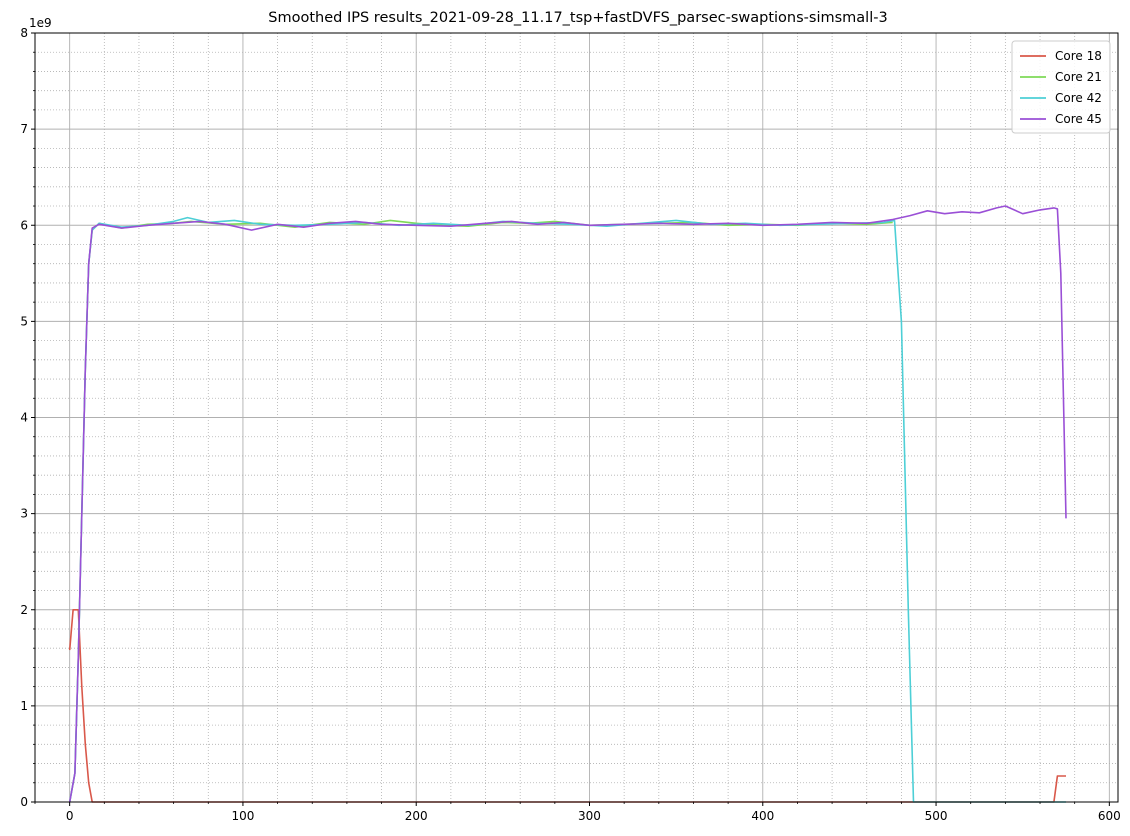  Describe the element at coordinates (242, 816) in the screenshot. I see `x-tick-label: 100` at that location.